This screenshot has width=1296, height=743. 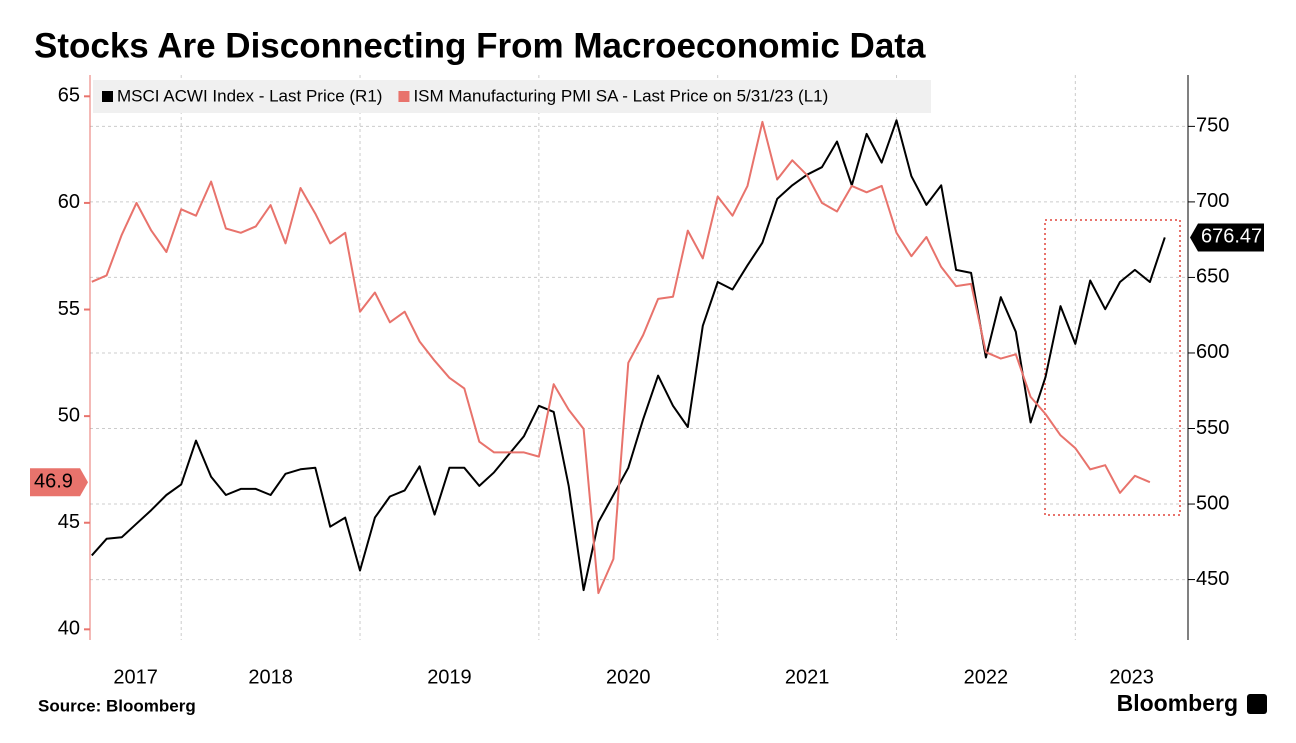 I want to click on last-value-label: 46.9, so click(x=53, y=482).